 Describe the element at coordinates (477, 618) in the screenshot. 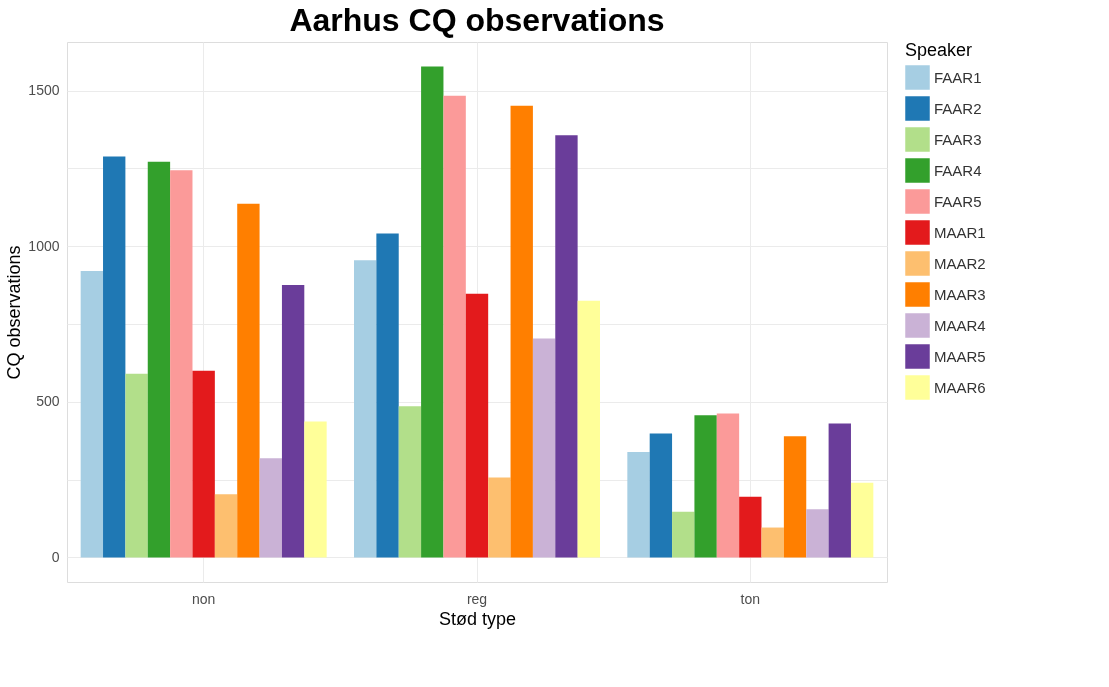

I see `x-axis-title: Stød type` at that location.